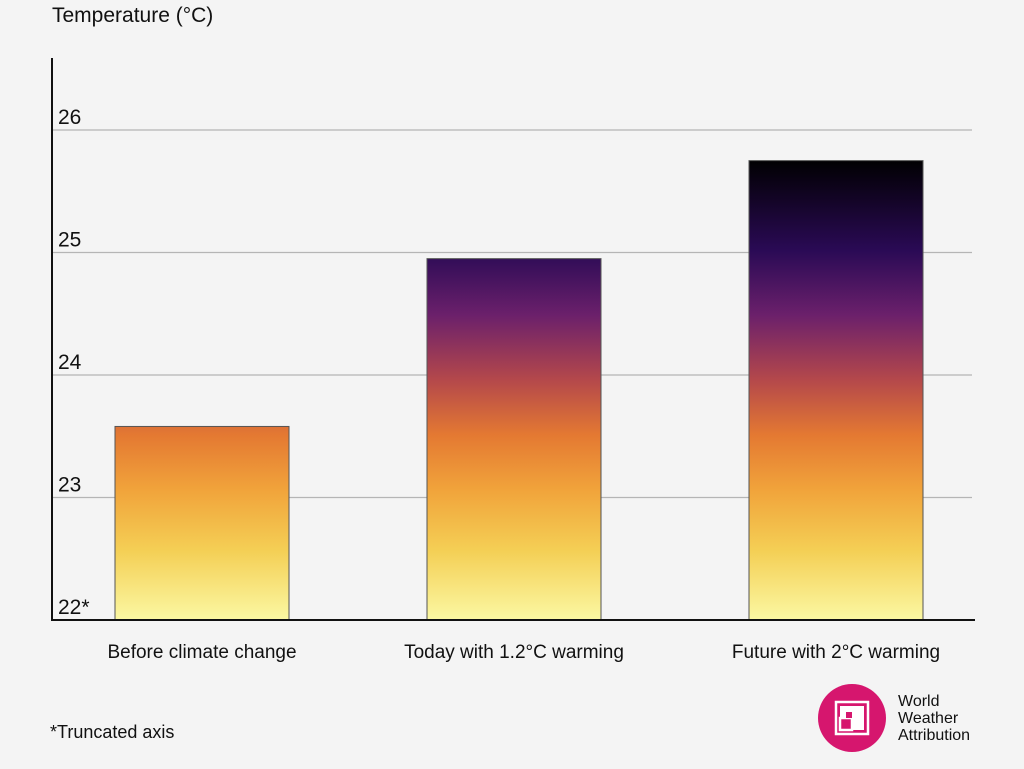 The height and width of the screenshot is (769, 1024). Describe the element at coordinates (69, 117) in the screenshot. I see `y-tick-label: 26` at that location.